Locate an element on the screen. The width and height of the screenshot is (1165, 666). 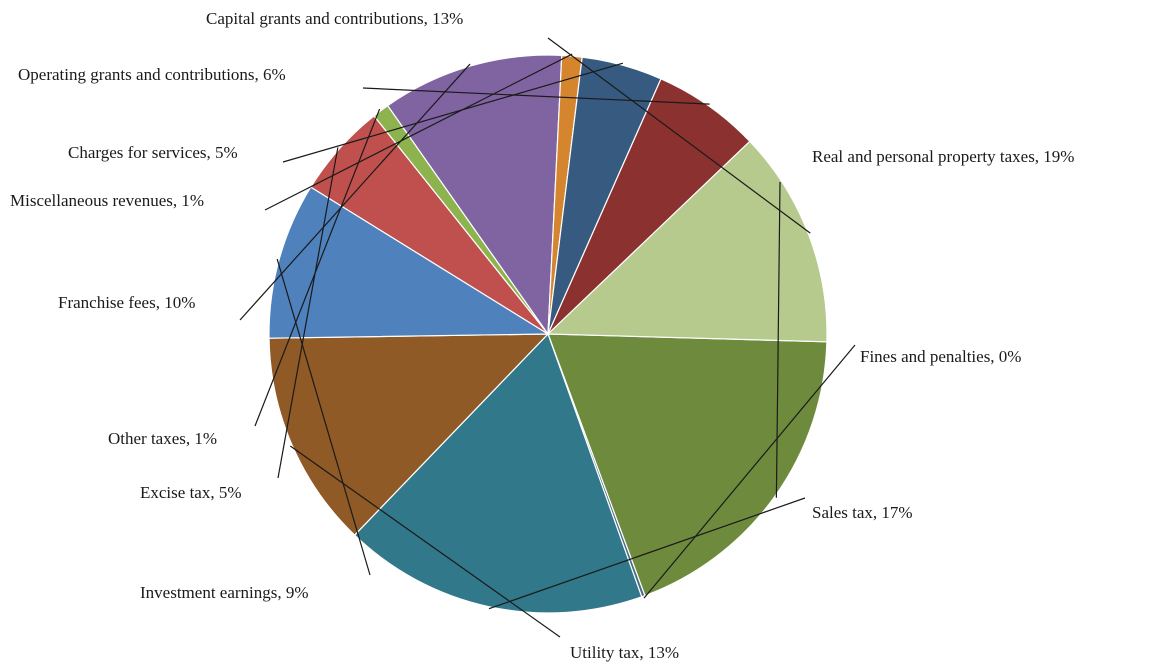
slice-label: Other taxes, 1% is located at coordinates (162, 438).